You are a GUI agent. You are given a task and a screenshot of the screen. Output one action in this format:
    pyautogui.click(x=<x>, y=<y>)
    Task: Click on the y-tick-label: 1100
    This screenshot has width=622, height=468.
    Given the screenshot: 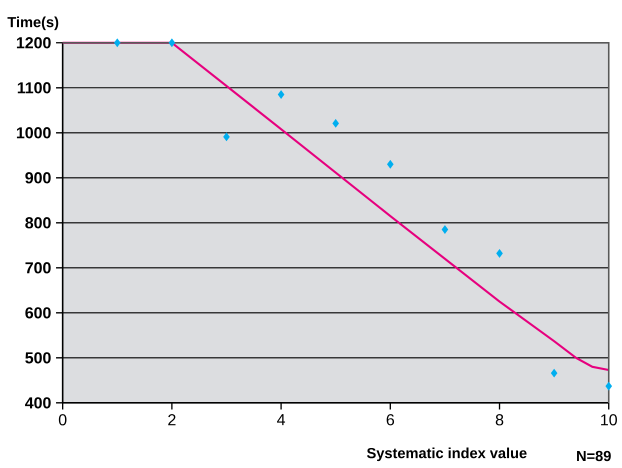 What is the action you would take?
    pyautogui.click(x=34, y=88)
    